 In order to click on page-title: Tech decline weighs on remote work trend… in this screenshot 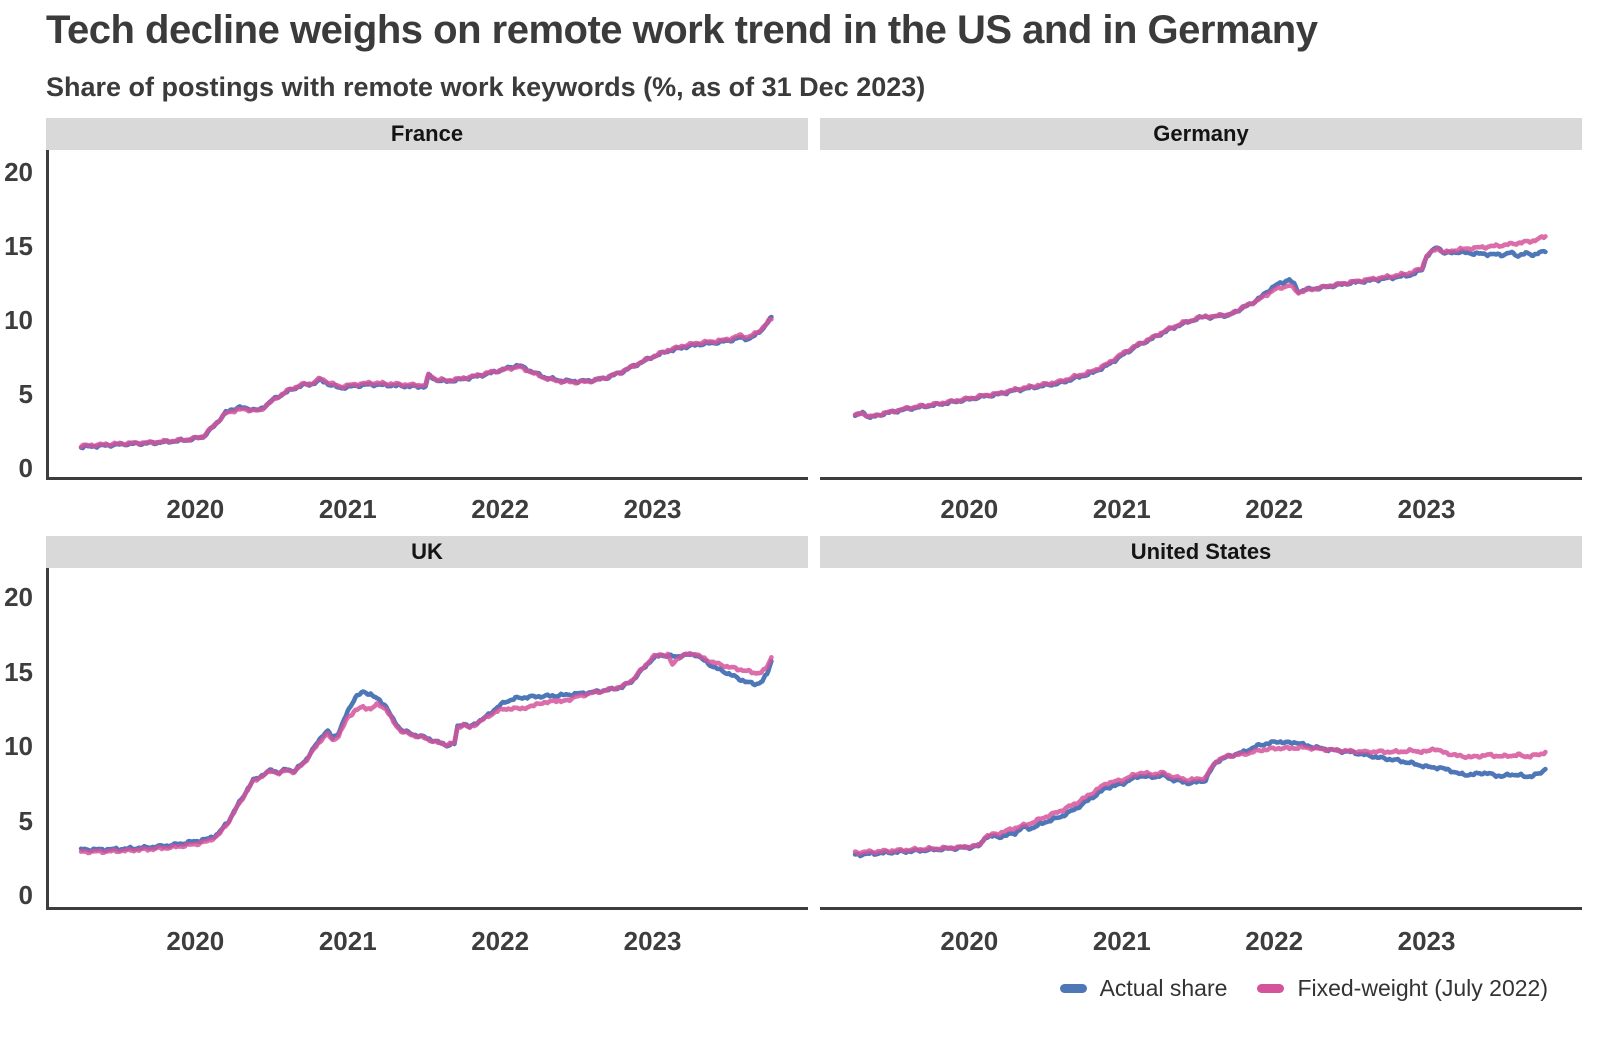, I will do `click(682, 30)`.